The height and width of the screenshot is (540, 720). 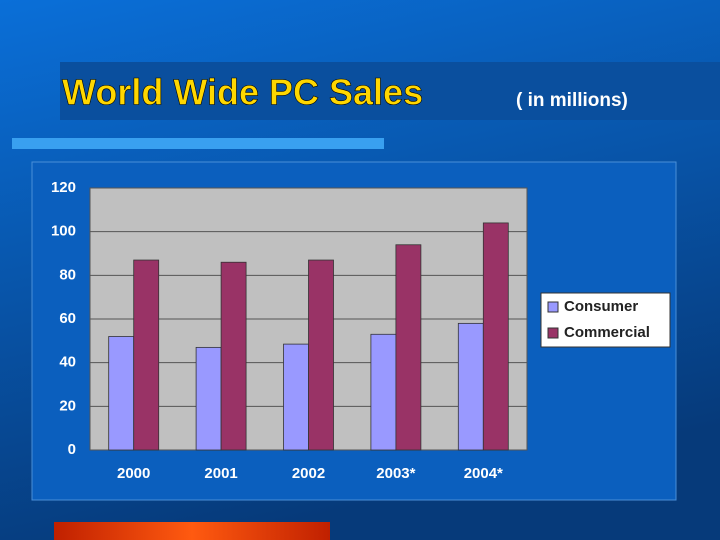 I want to click on x-tick-label: 2003*, so click(x=395, y=473).